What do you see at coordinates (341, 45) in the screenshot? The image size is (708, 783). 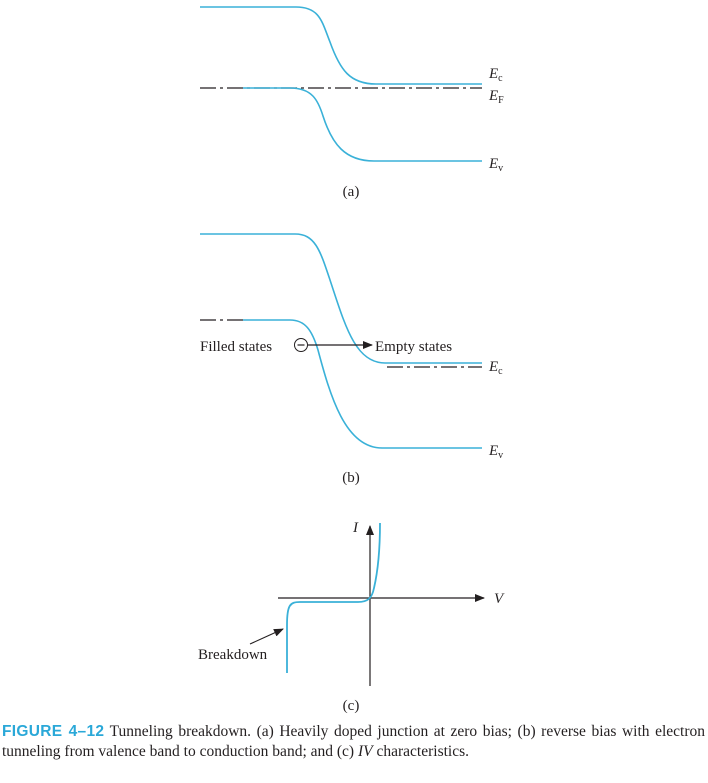 I see `conduction-band-a` at bounding box center [341, 45].